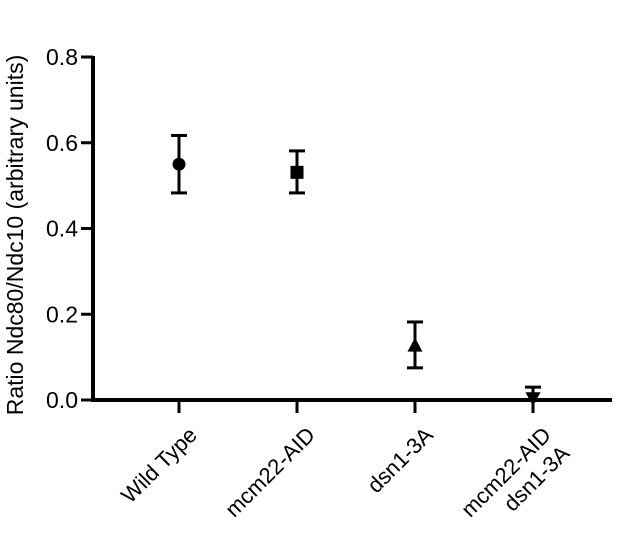 Image resolution: width=617 pixels, height=555 pixels. I want to click on x-tick-label-group: Wild Type, so click(159, 465).